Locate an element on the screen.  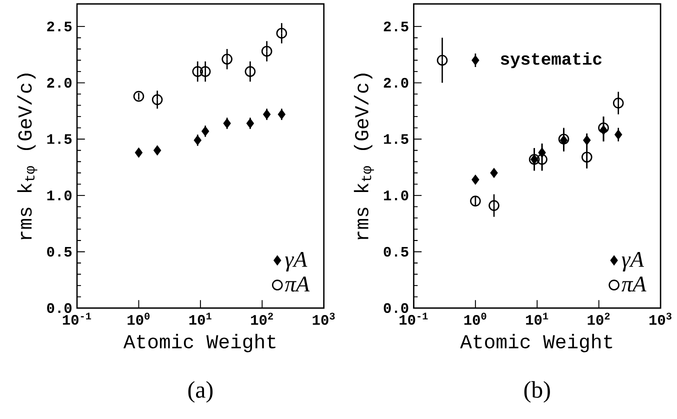
text: (b) is located at coordinates (537, 392).